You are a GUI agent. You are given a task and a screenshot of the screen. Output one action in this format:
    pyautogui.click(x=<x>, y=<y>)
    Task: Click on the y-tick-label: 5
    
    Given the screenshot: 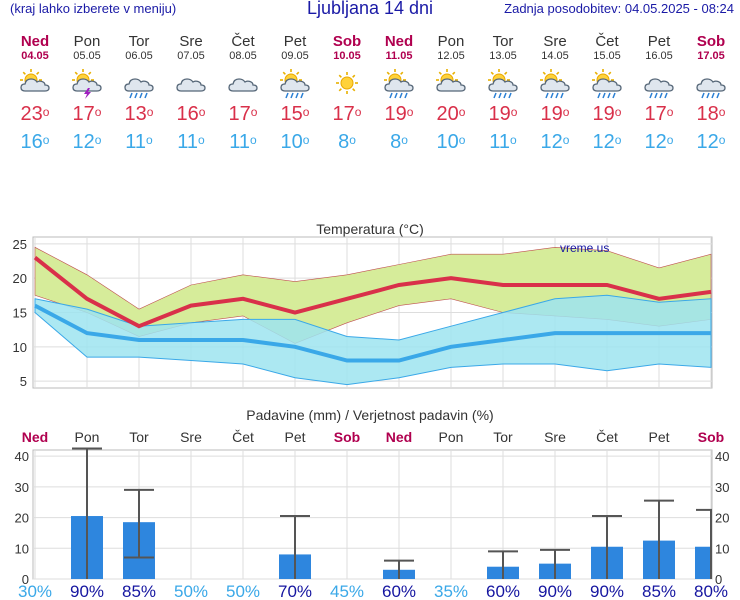 What is the action you would take?
    pyautogui.click(x=23, y=381)
    